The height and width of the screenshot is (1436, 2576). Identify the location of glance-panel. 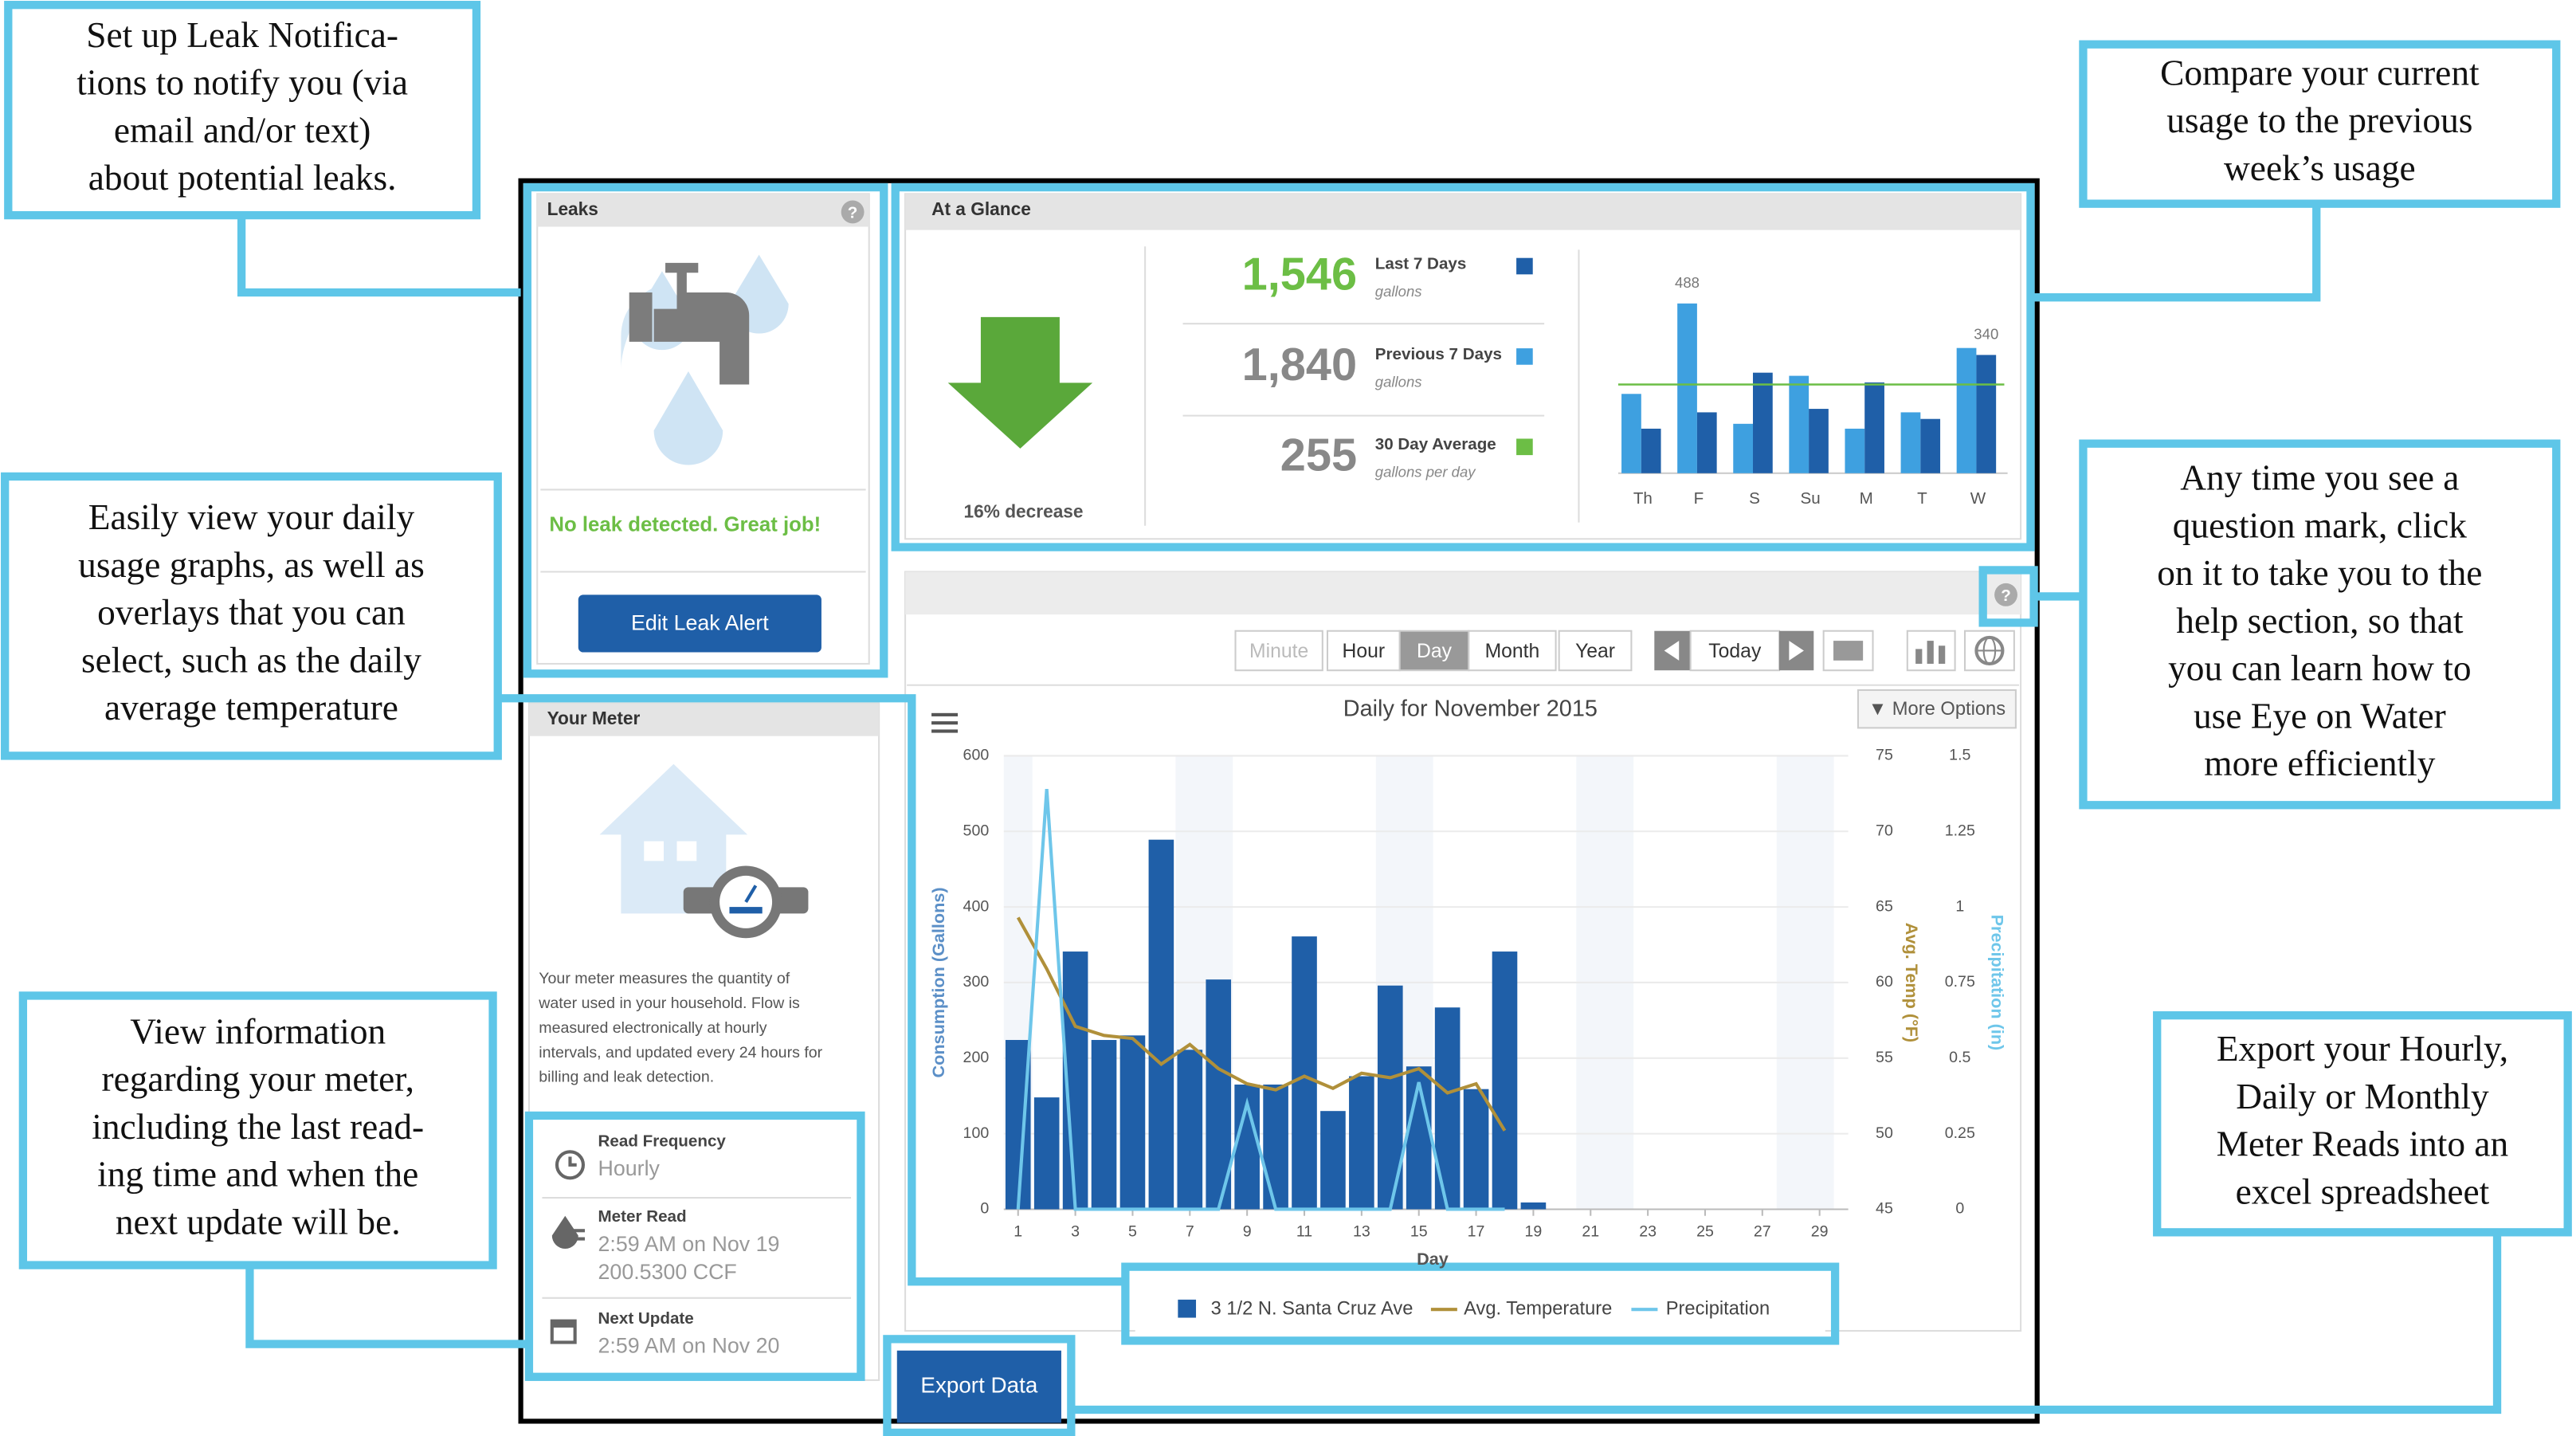
(1463, 366).